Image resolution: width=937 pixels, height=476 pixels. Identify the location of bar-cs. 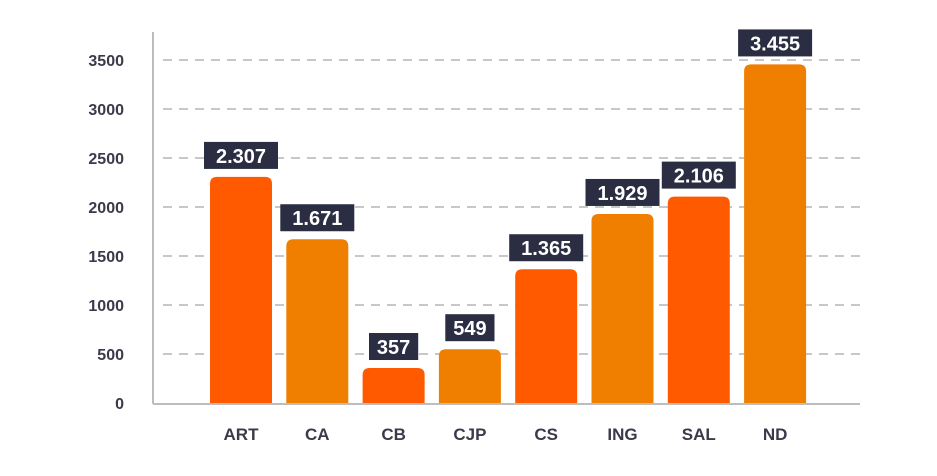
(546, 336).